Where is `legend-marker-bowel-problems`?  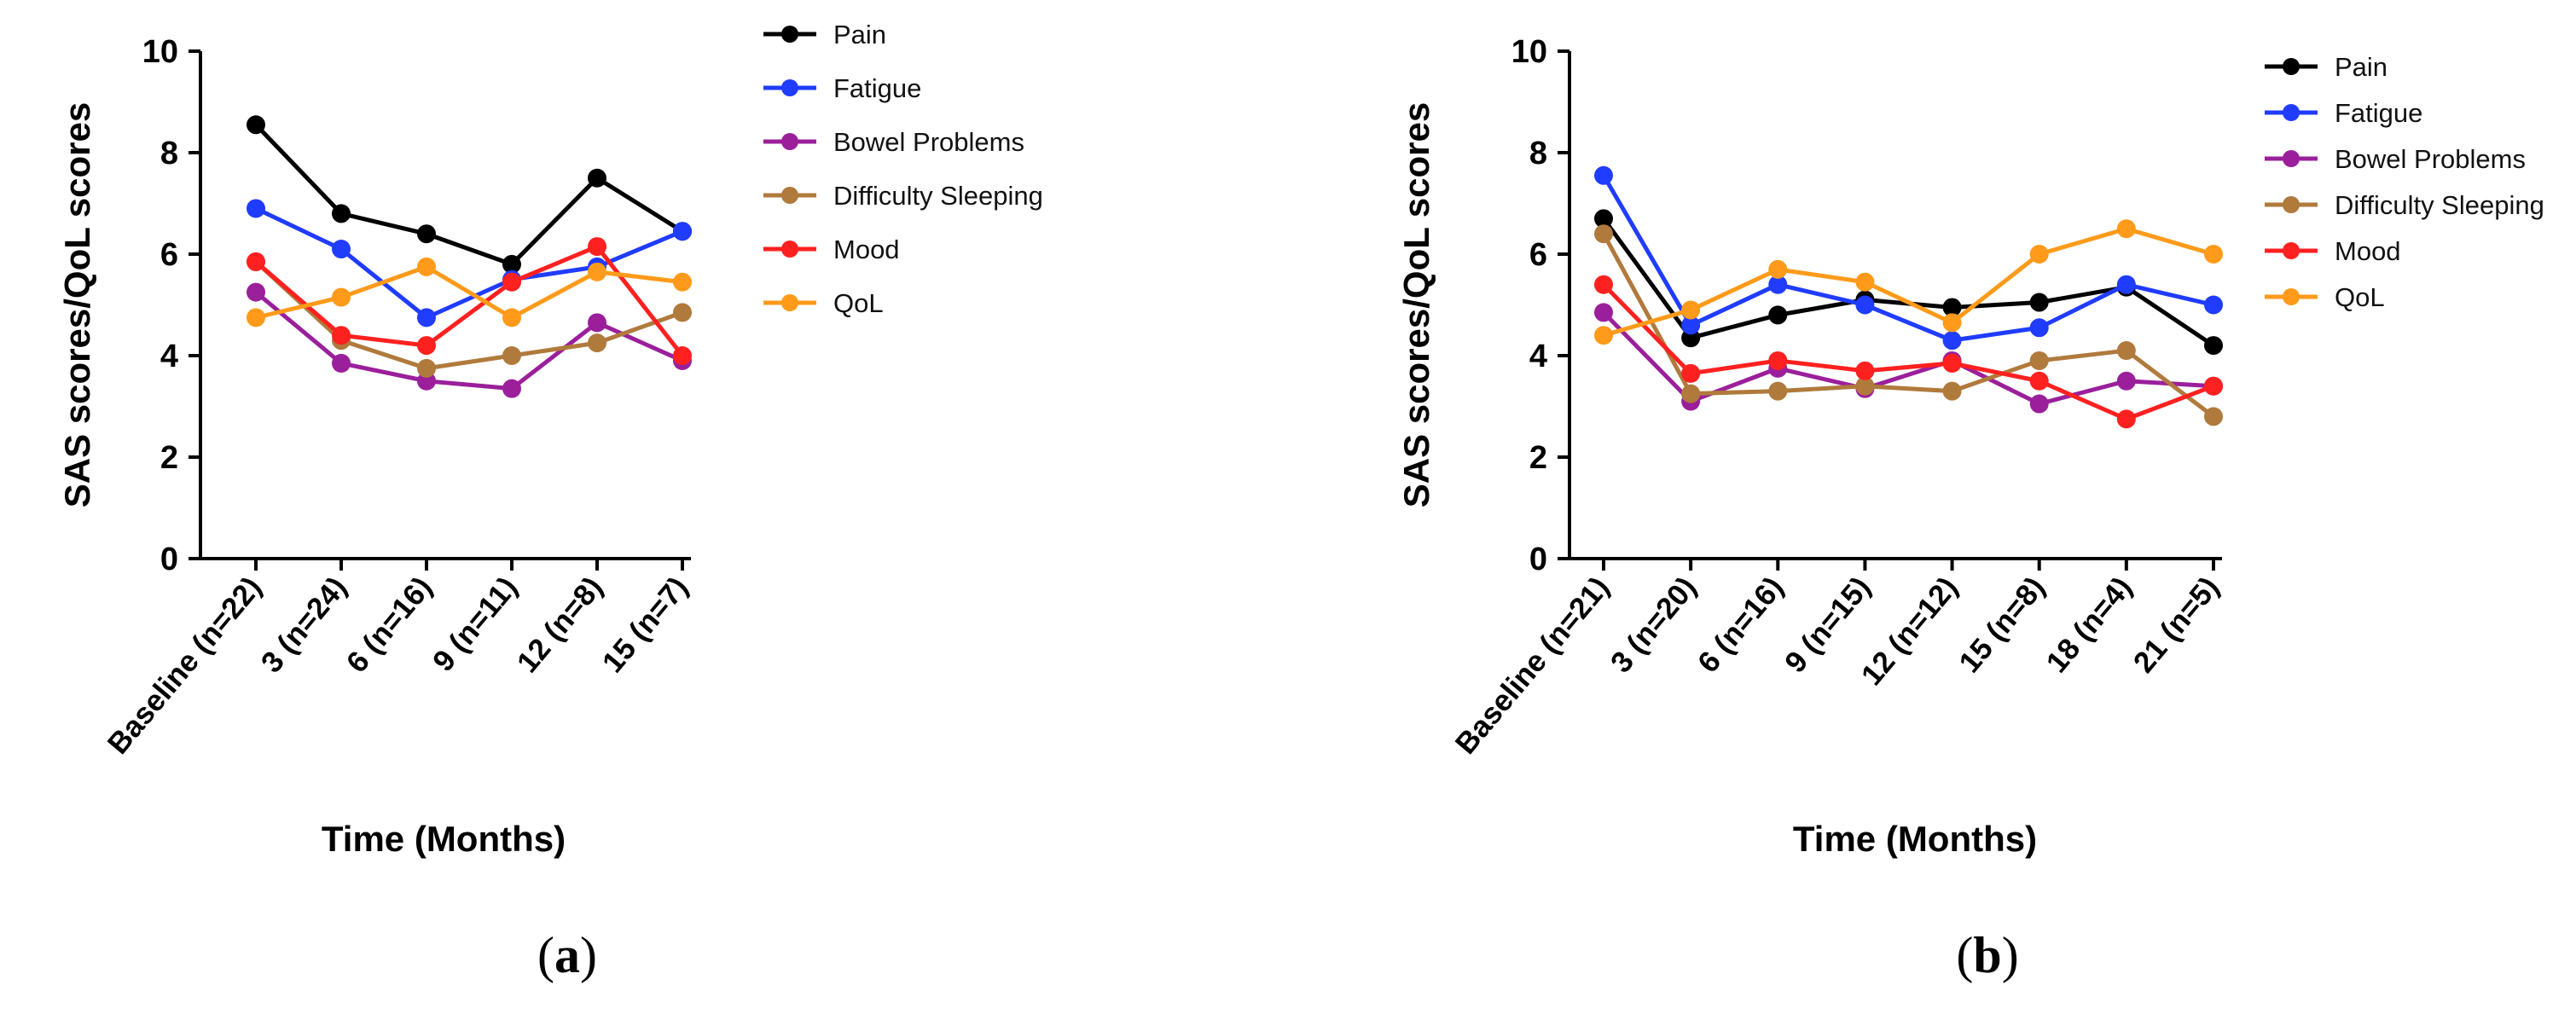
legend-marker-bowel-problems is located at coordinates (789, 142).